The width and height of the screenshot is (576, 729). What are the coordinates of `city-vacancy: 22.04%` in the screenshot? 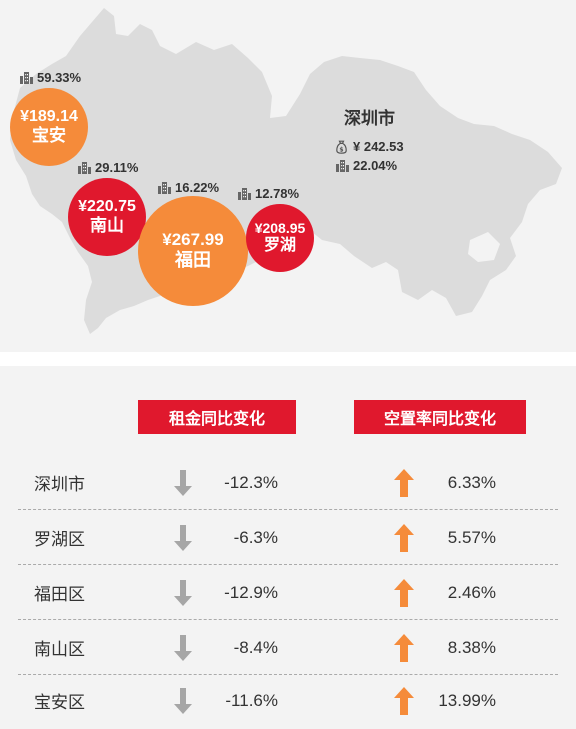 It's located at (370, 165).